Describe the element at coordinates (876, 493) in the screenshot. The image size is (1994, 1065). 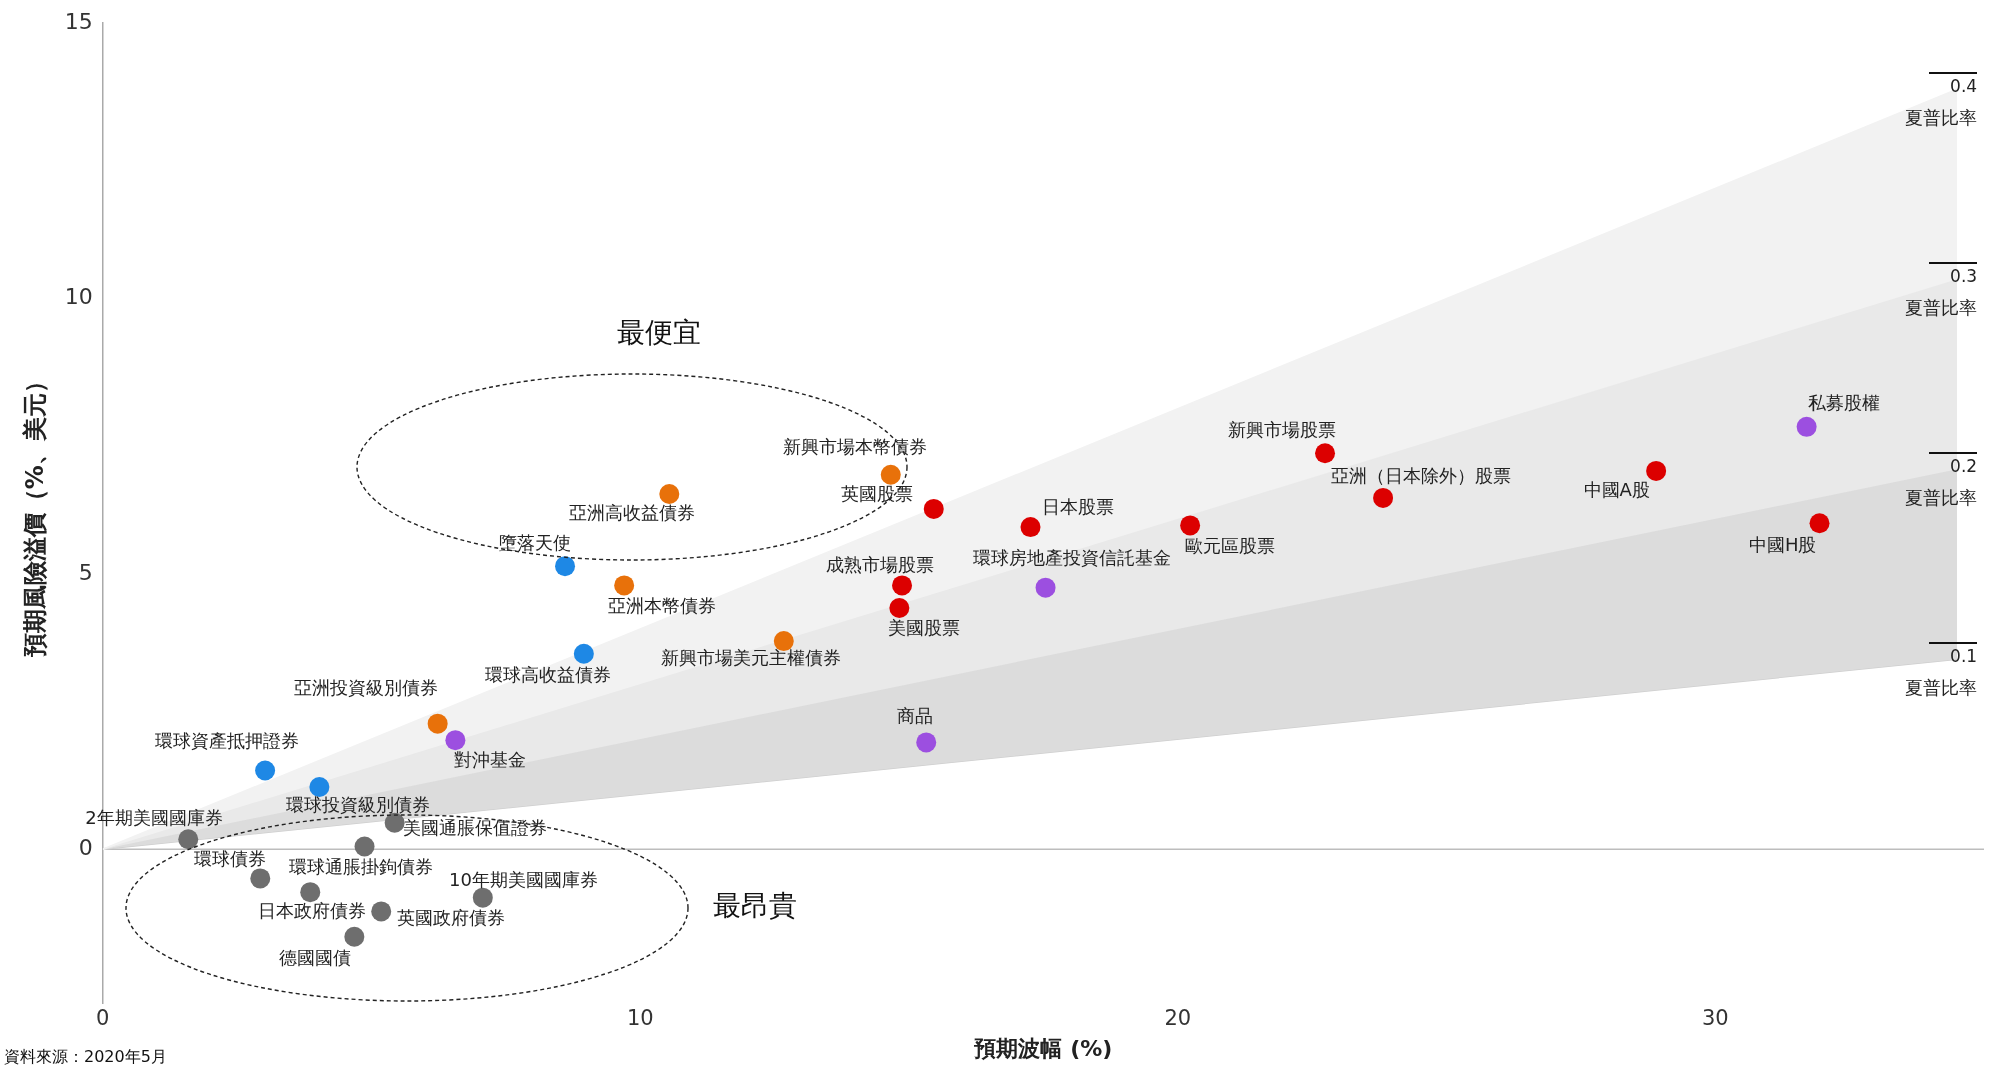
I see `series-label: 英國股票` at that location.